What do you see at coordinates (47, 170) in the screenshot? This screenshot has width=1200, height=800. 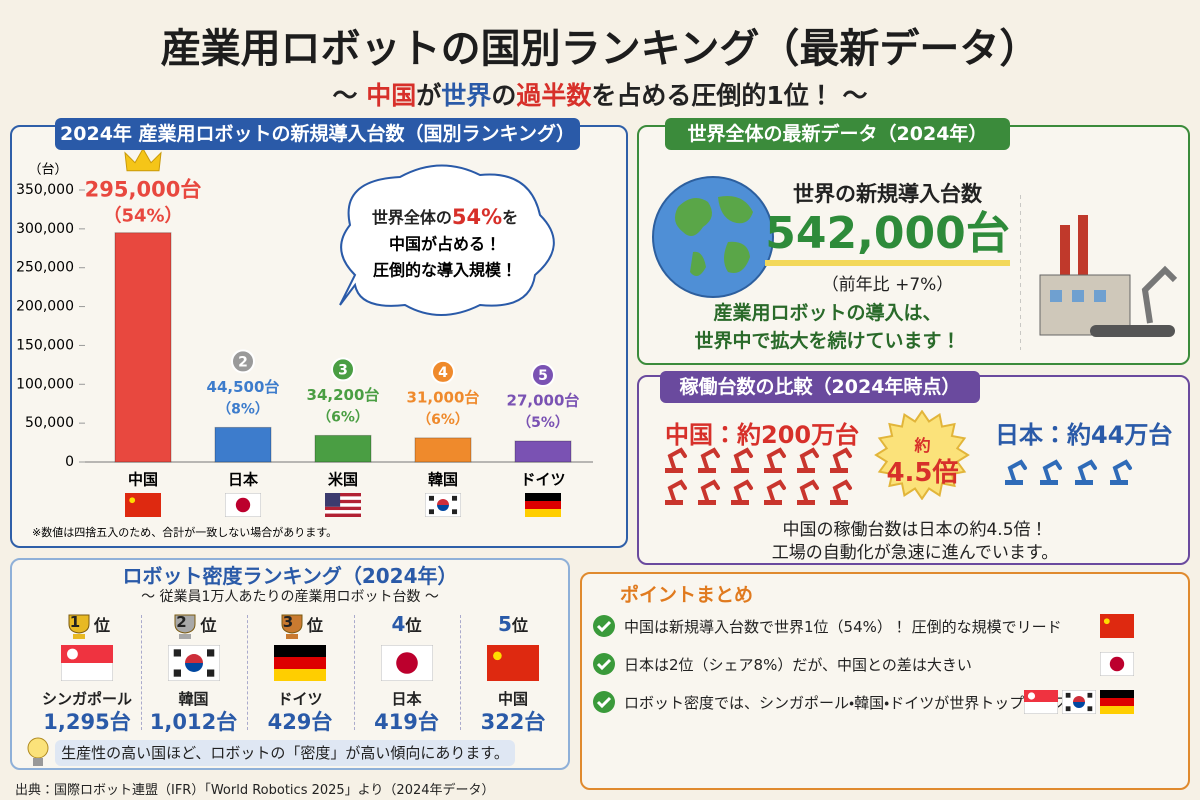 I see `y-unit: （台）` at bounding box center [47, 170].